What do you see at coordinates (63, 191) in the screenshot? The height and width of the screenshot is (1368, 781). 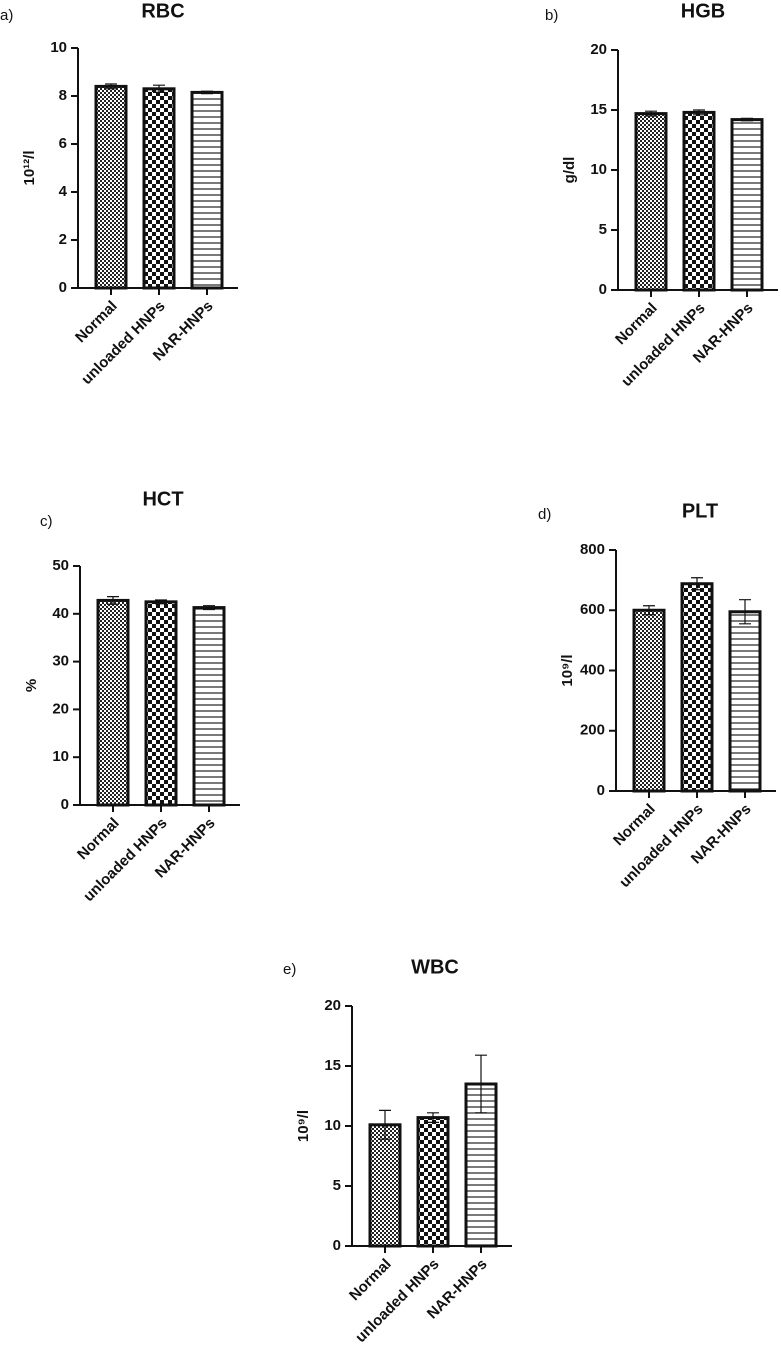 I see `y-tick-label: 4` at bounding box center [63, 191].